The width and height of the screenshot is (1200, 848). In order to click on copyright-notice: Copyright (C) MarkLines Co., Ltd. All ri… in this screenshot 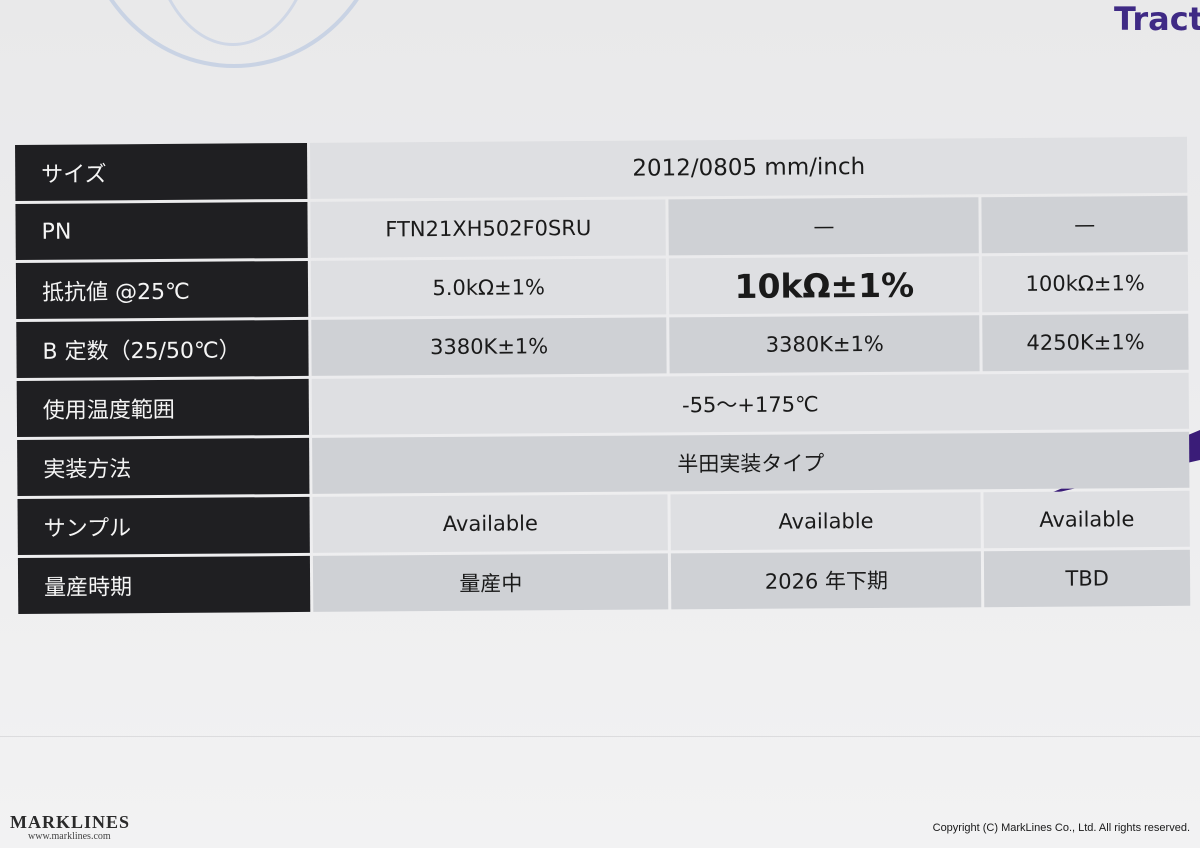, I will do `click(1061, 828)`.